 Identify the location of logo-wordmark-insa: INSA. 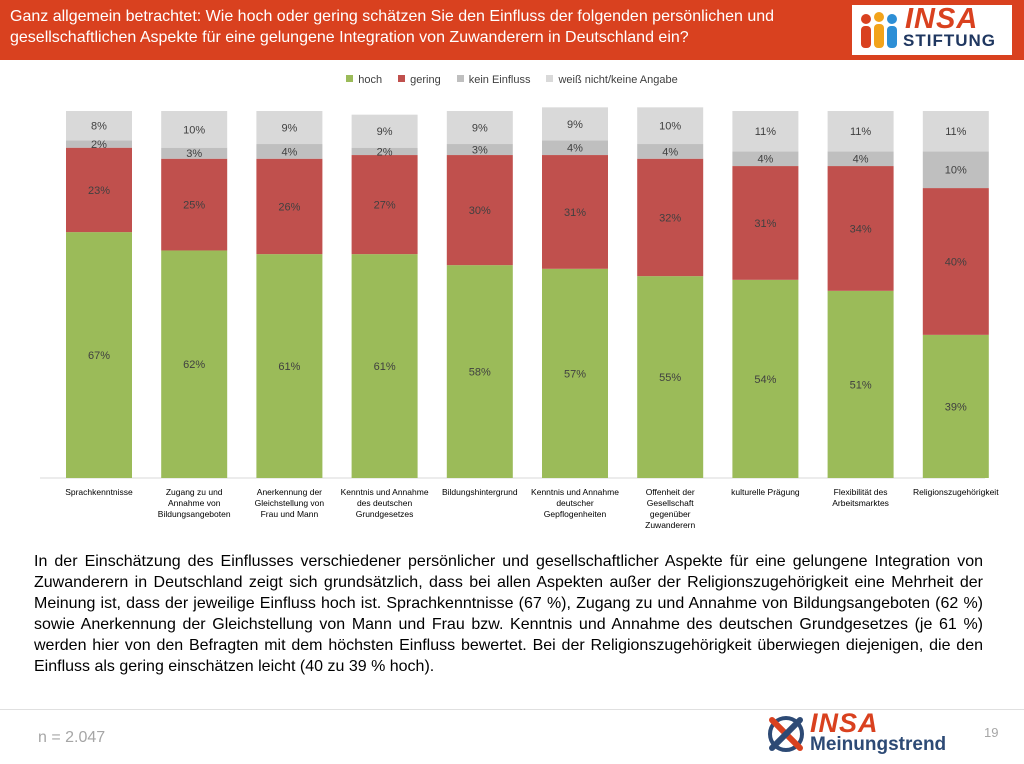
(942, 19).